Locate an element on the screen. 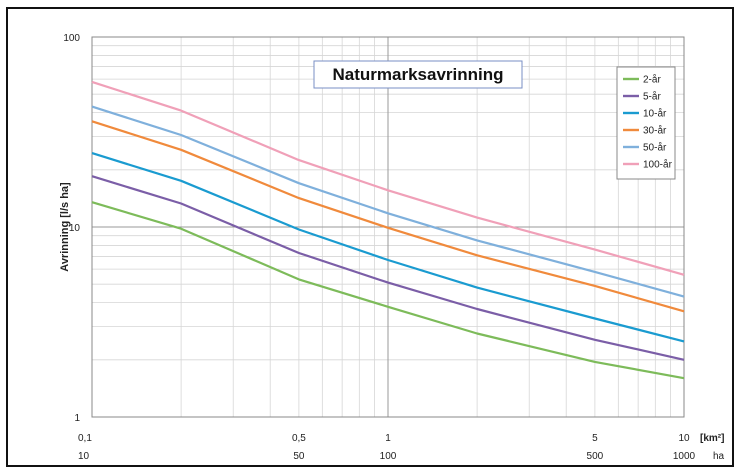 The image size is (742, 475). legend-label: 10-år is located at coordinates (655, 114).